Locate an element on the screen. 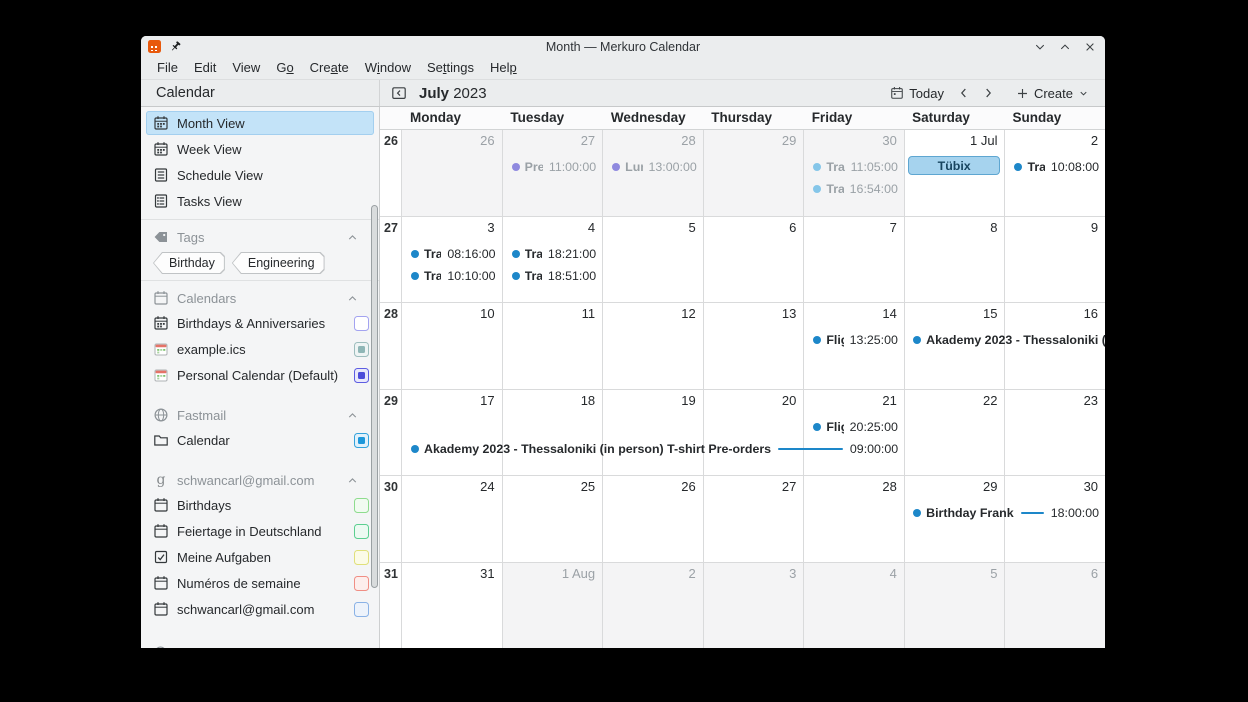  day-cell-2: 2 Trai… 10:08:00 is located at coordinates (1055, 173).